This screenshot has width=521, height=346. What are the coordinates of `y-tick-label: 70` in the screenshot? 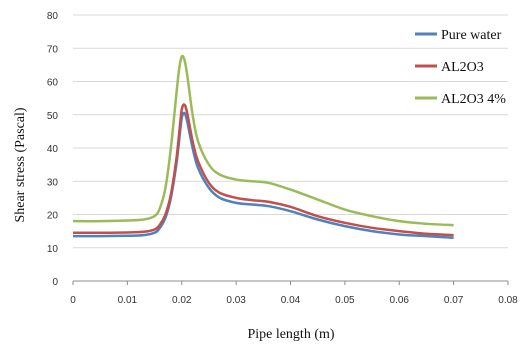 It's located at (53, 49).